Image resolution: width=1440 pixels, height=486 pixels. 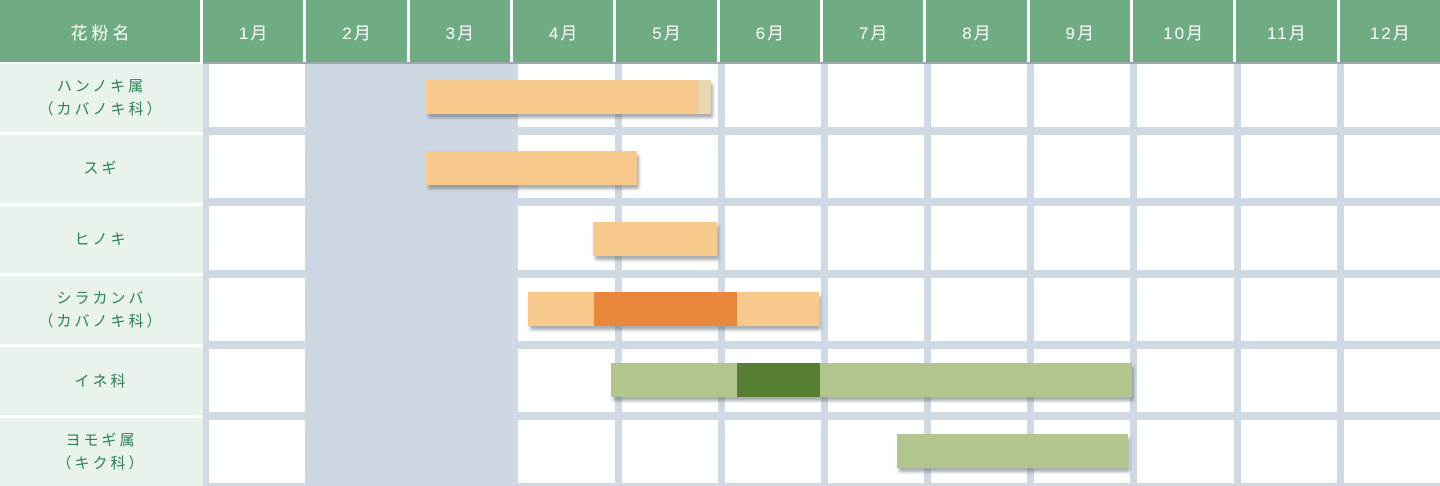 What do you see at coordinates (101, 299) in the screenshot?
I see `row-label-line: シラカンバ` at bounding box center [101, 299].